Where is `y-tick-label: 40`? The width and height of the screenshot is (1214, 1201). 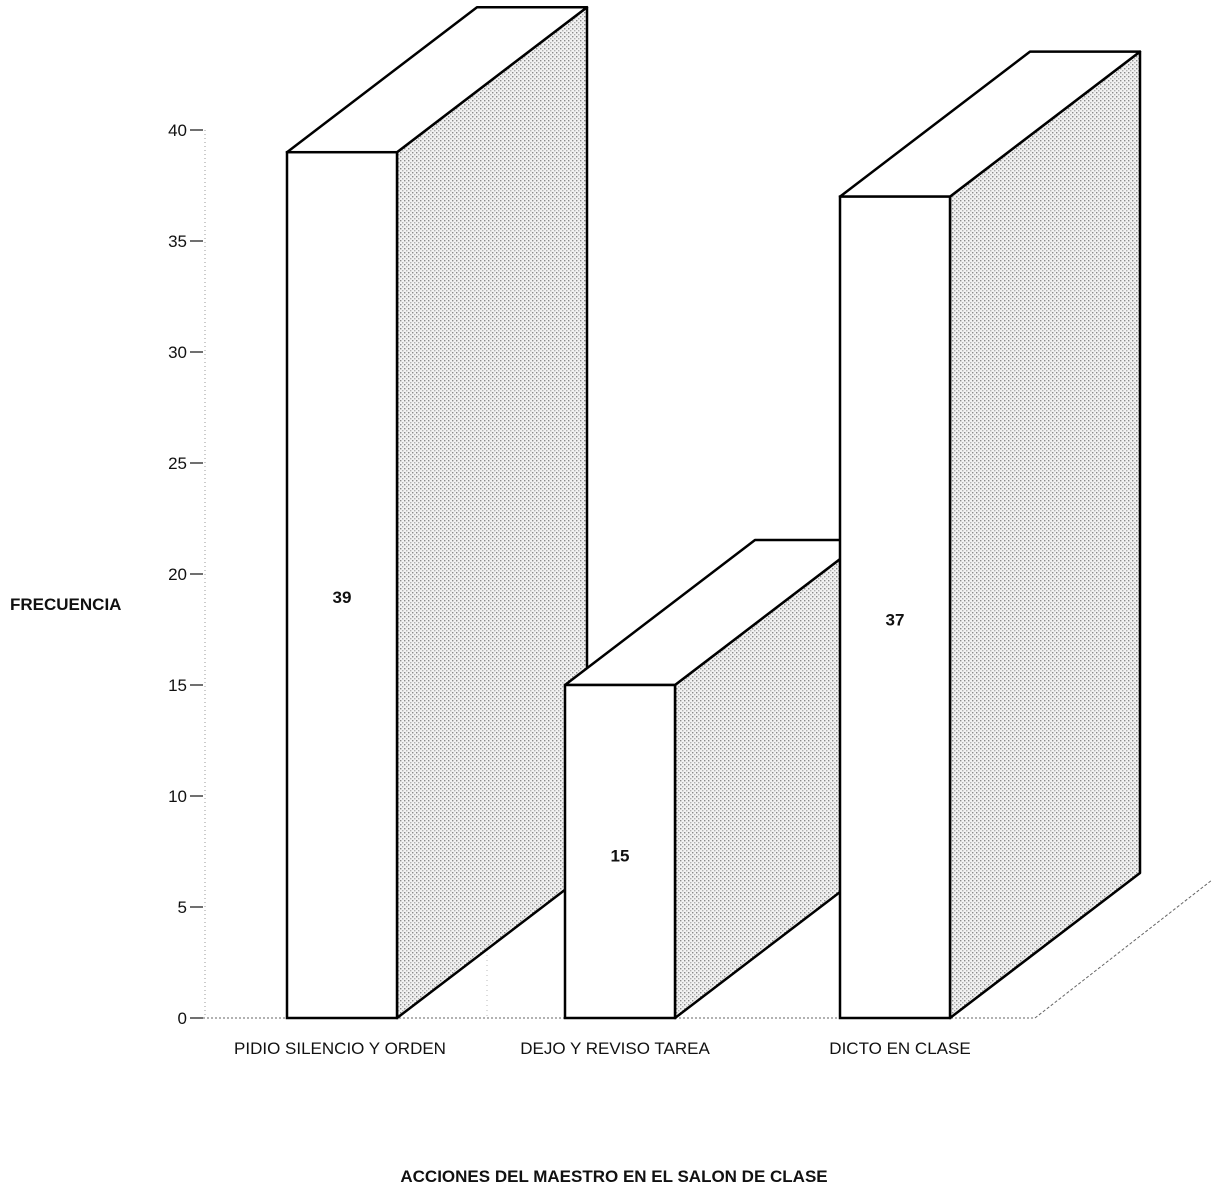
y-tick-label: 40 is located at coordinates (177, 130).